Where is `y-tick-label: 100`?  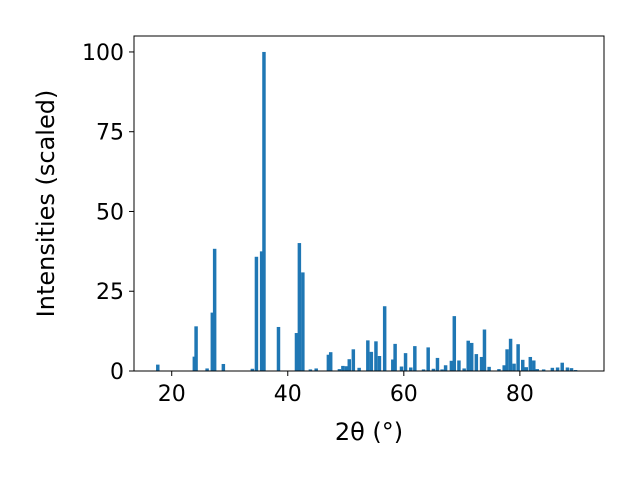 y-tick-label: 100 is located at coordinates (103, 53).